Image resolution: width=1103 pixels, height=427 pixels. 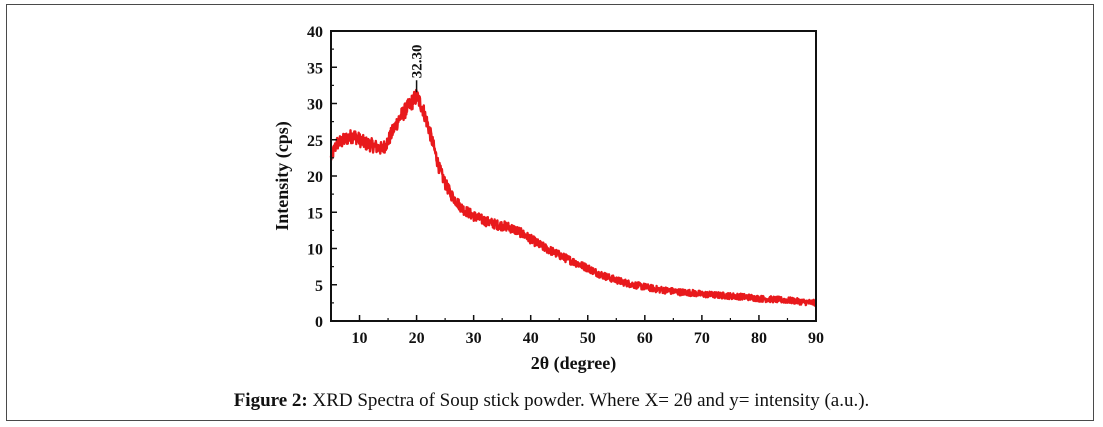 What do you see at coordinates (319, 322) in the screenshot?
I see `y-tick-label-0: 0` at bounding box center [319, 322].